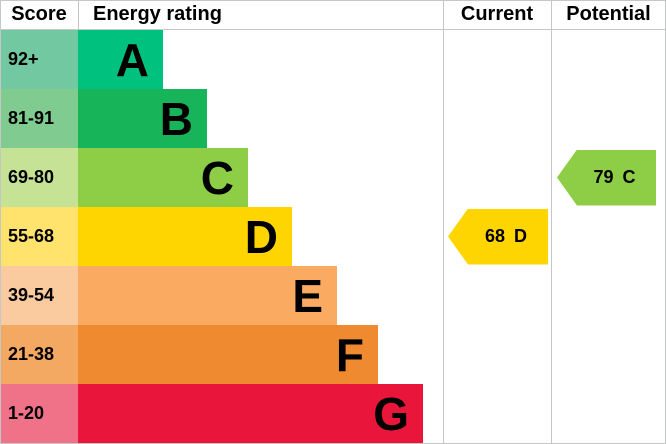  I want to click on potential-rating-letter: C, so click(629, 177).